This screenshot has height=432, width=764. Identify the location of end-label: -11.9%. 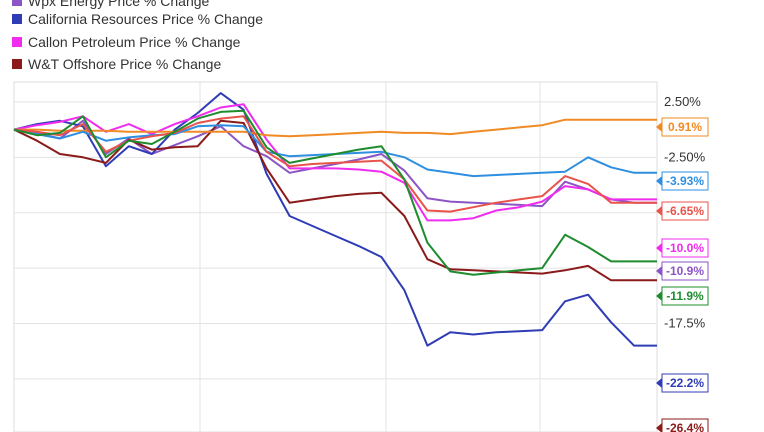
(682, 296).